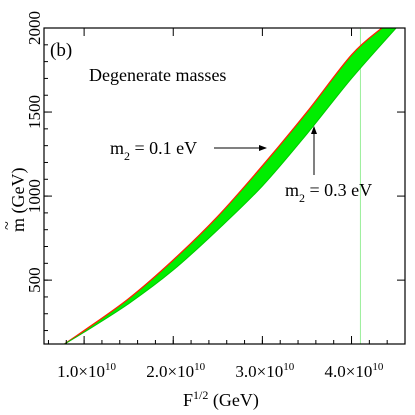 Image resolution: width=415 pixels, height=415 pixels. What do you see at coordinates (354, 371) in the screenshot?
I see `x-tick-label: 4.0×10¹⁰` at bounding box center [354, 371].